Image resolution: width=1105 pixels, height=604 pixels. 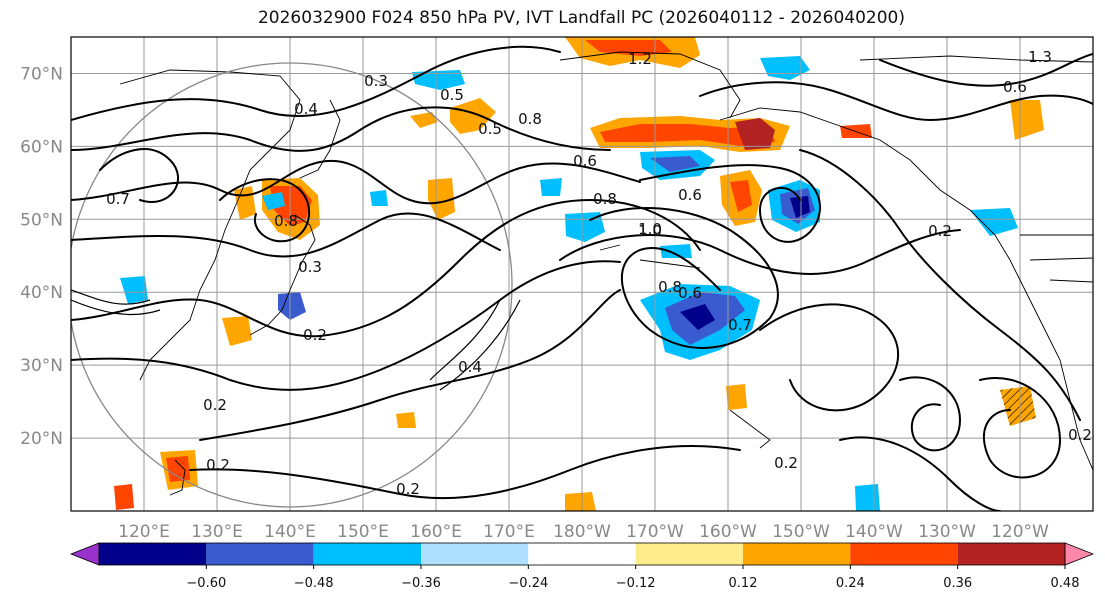 I want to click on contour-label: 1.3, so click(x=1040, y=57).